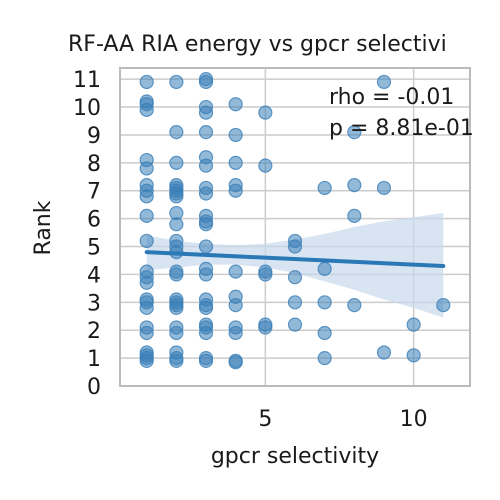 Image resolution: width=500 pixels, height=500 pixels. What do you see at coordinates (94, 303) in the screenshot?
I see `y-tick-label: 3` at bounding box center [94, 303].